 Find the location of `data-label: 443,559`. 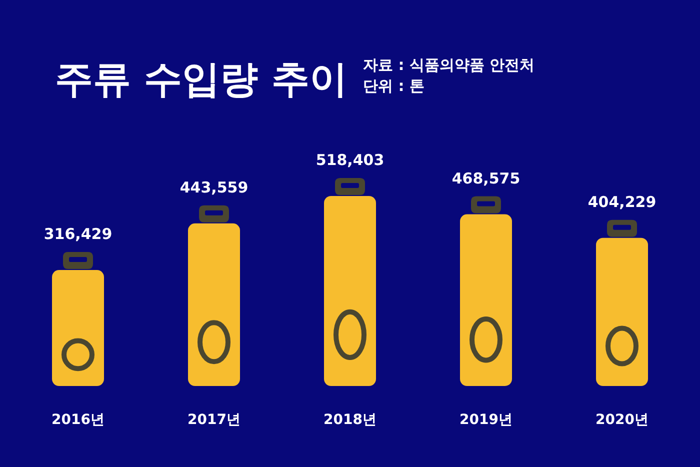

data-label: 443,559 is located at coordinates (214, 187).